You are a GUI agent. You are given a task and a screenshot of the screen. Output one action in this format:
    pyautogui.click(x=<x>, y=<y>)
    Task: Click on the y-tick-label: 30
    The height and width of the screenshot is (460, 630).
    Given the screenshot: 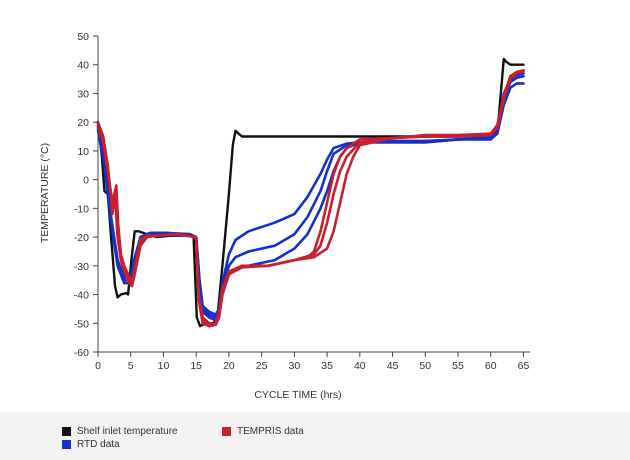 What is the action you would take?
    pyautogui.click(x=83, y=94)
    